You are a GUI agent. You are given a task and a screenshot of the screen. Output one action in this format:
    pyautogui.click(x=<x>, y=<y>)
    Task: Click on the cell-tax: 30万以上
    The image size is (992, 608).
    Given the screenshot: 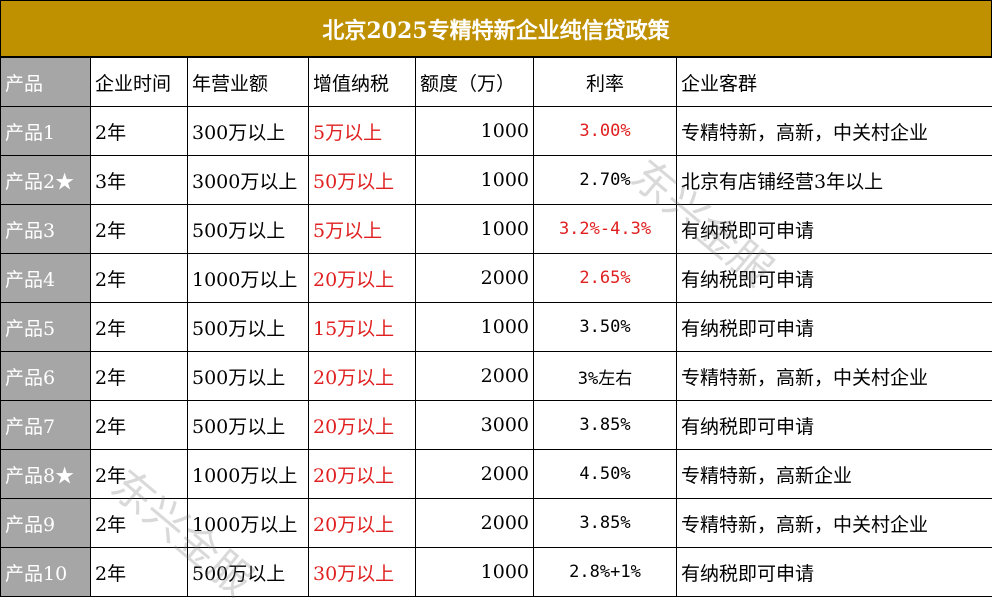 What is the action you would take?
    pyautogui.click(x=362, y=572)
    